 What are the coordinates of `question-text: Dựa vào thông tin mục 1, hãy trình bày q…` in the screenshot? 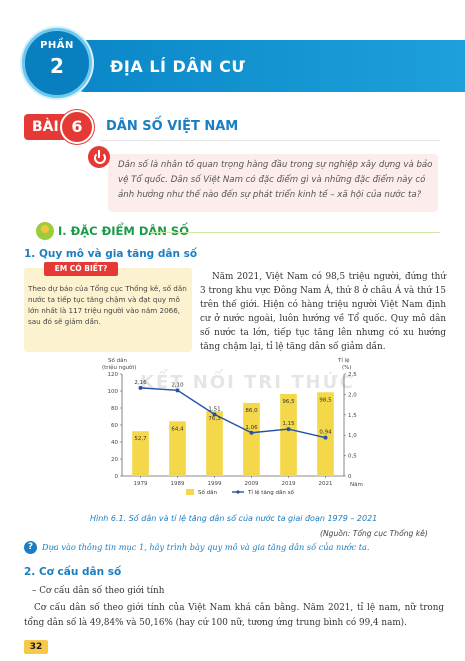 It's located at (206, 547).